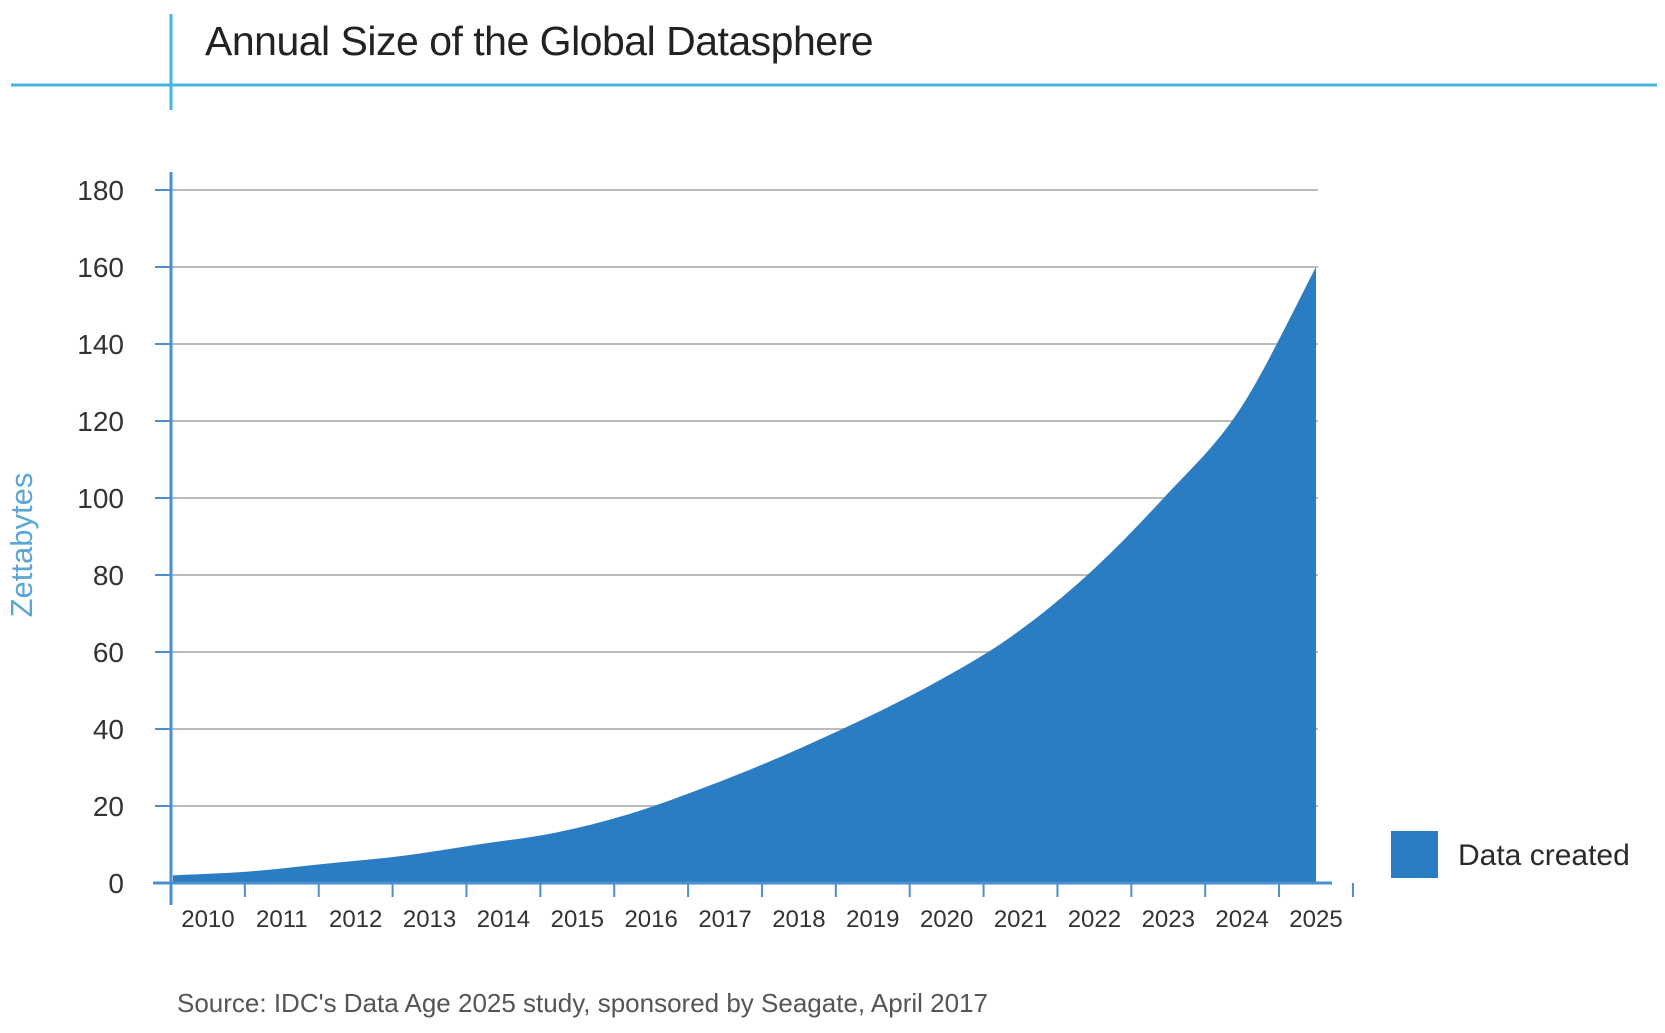 The image size is (1665, 1033). Describe the element at coordinates (539, 41) in the screenshot. I see `chart-title: Annual Size of the Global Datasphere` at that location.